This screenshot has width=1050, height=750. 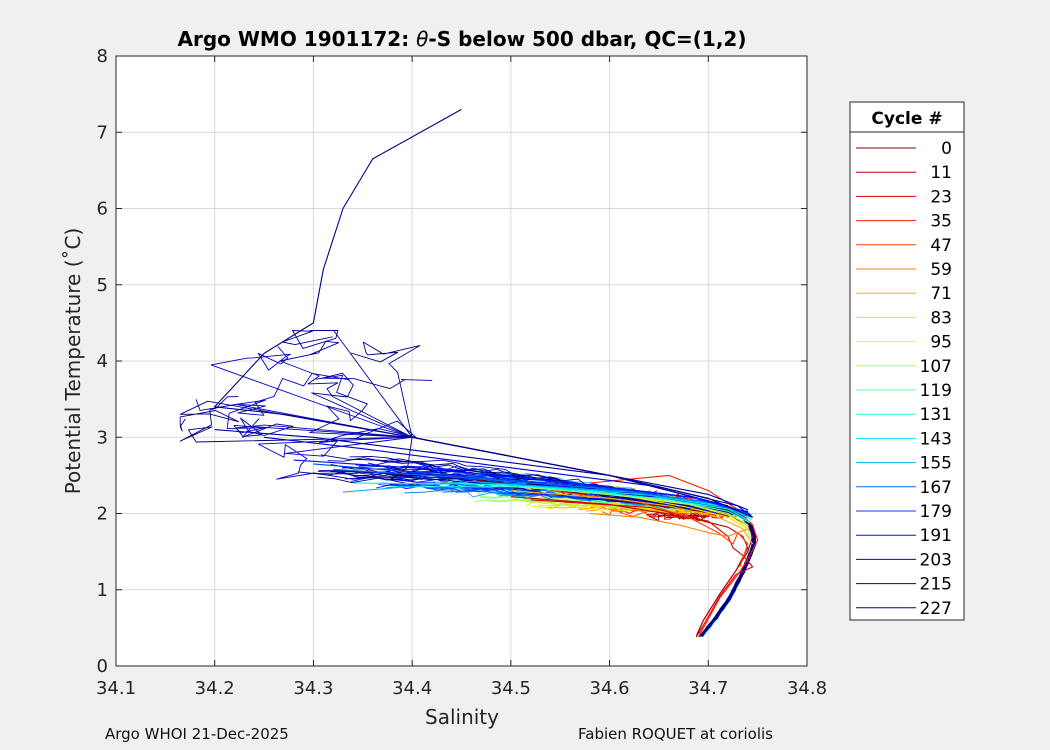 What do you see at coordinates (511, 688) in the screenshot?
I see `x-tick-label: 34.5` at bounding box center [511, 688].